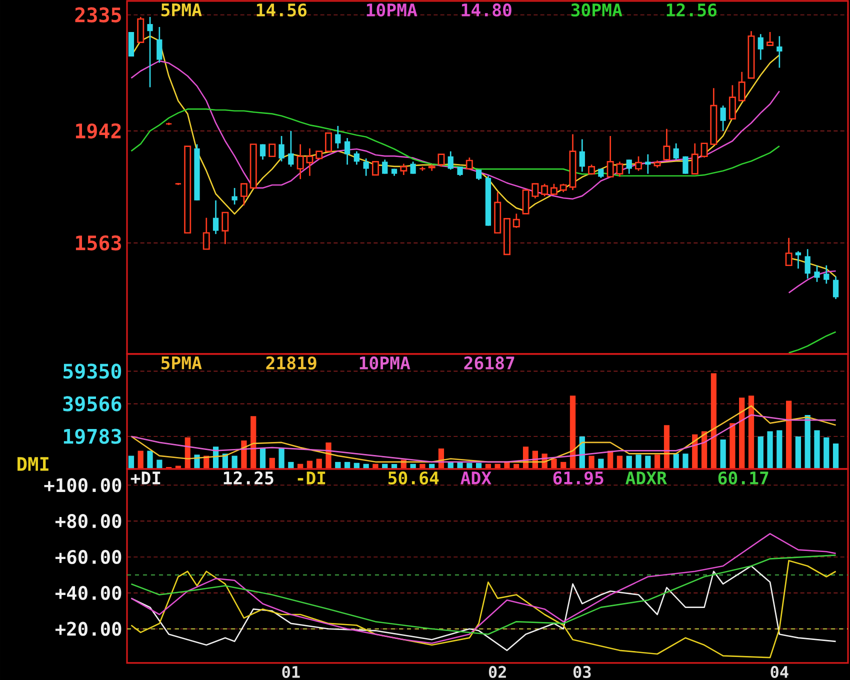  I want to click on y-tick-label: 2335, so click(98, 14).